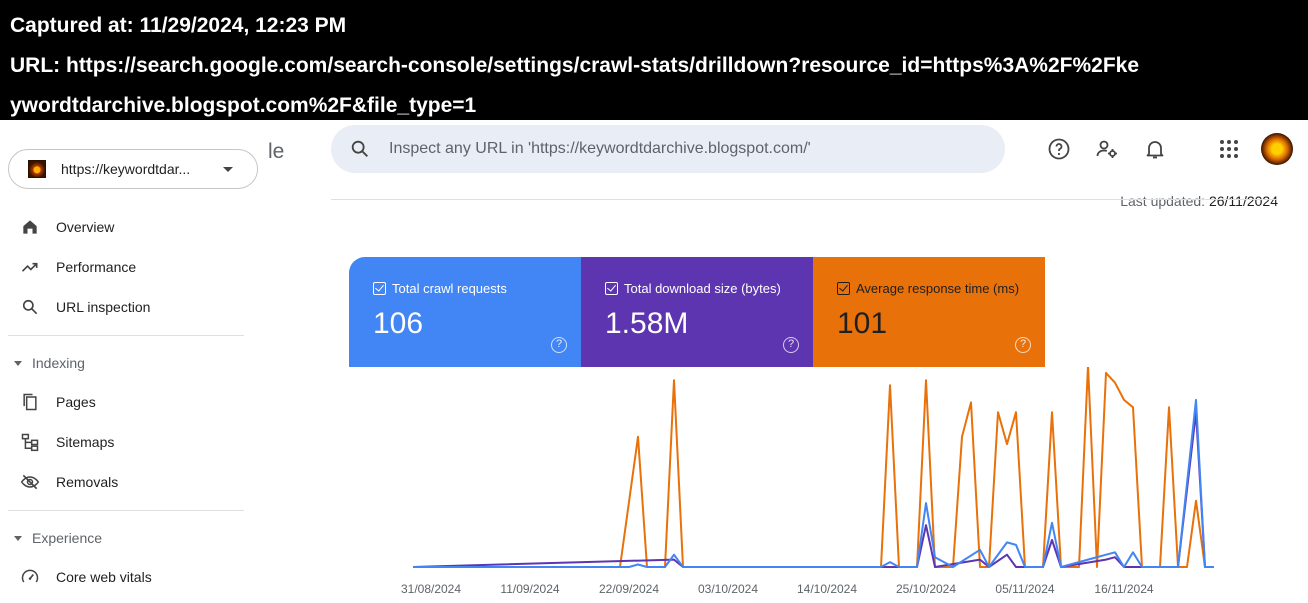 The height and width of the screenshot is (603, 1308). What do you see at coordinates (398, 323) in the screenshot?
I see `metric-value: 106` at bounding box center [398, 323].